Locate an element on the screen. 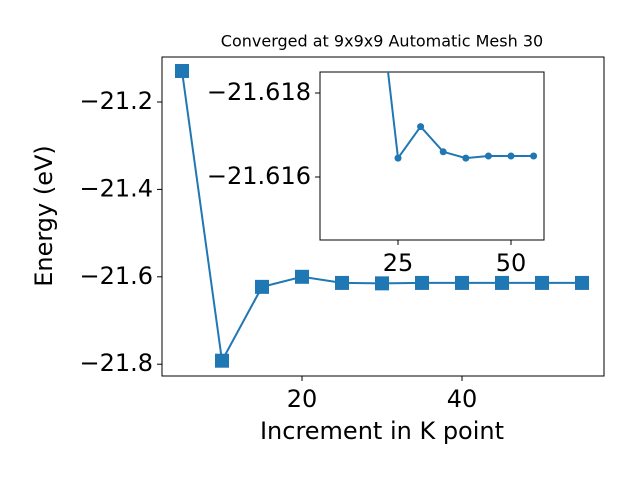 This screenshot has width=640, height=480. series-group is located at coordinates (462, 117).